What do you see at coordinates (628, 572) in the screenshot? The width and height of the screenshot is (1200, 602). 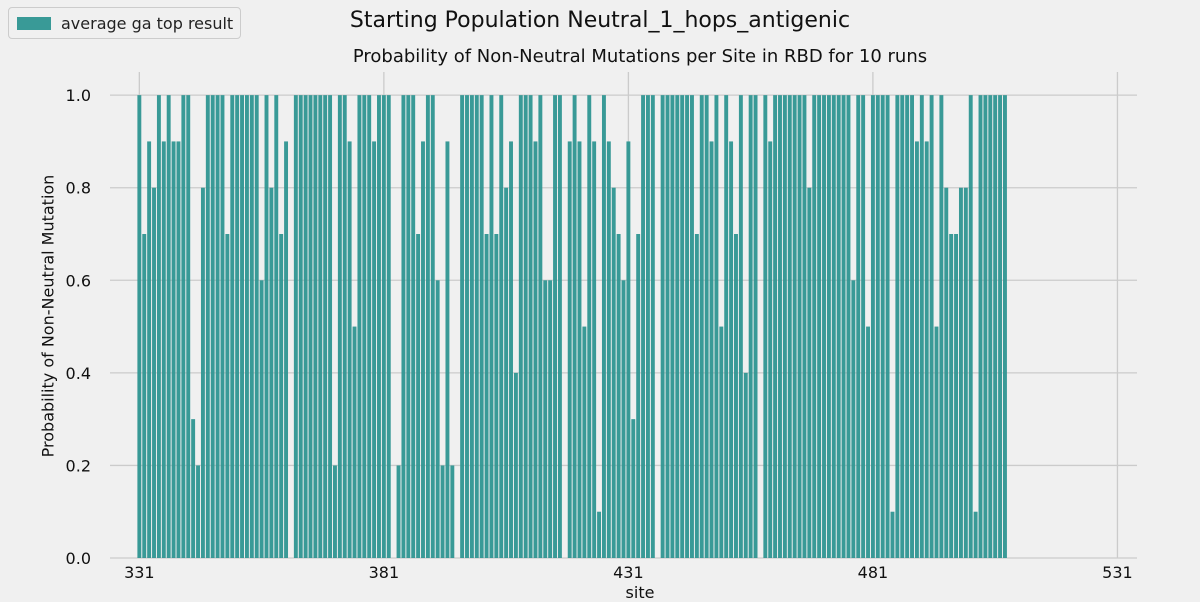 I see `x-axis-ticks: 331 381 431 481 531` at bounding box center [628, 572].